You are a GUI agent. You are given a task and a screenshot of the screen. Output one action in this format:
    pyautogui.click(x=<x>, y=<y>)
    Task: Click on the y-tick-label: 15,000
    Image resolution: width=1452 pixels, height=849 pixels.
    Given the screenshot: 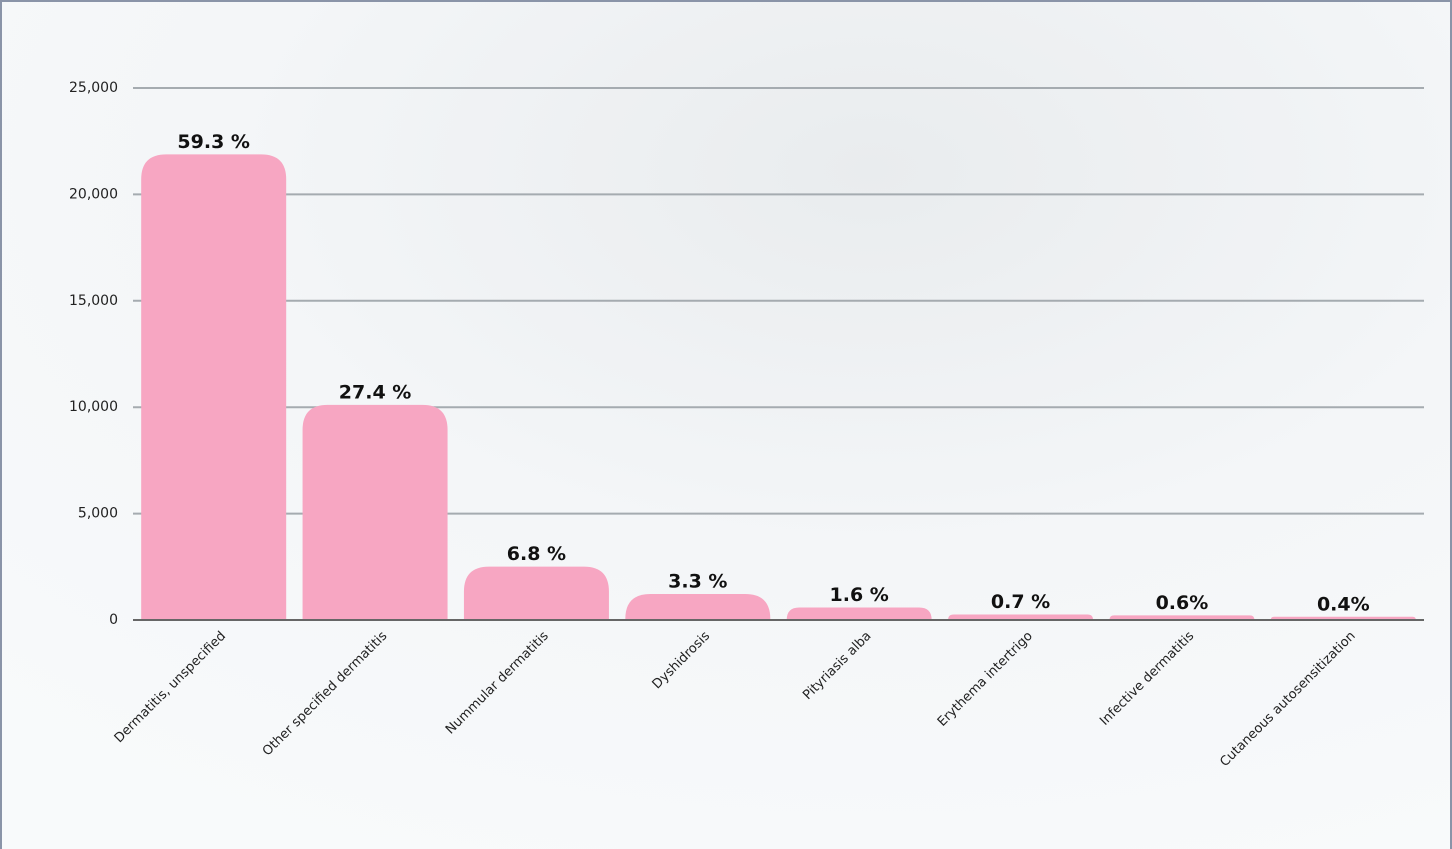 What is the action you would take?
    pyautogui.click(x=93, y=301)
    